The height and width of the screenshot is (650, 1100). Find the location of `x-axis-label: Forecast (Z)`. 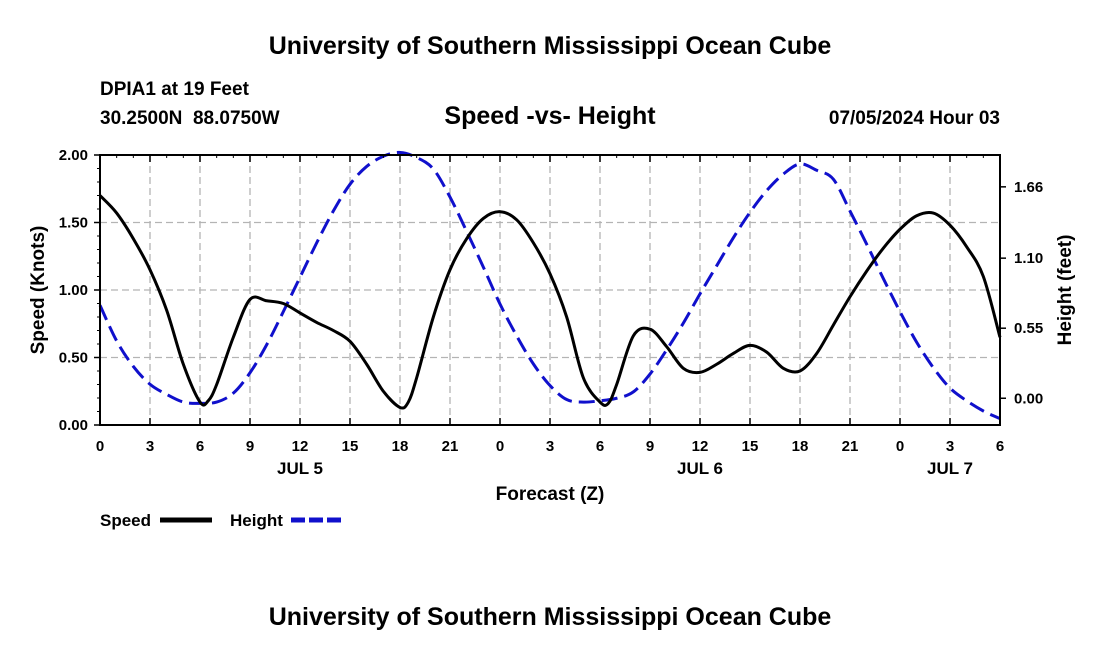

x-axis-label: Forecast (Z) is located at coordinates (550, 494).